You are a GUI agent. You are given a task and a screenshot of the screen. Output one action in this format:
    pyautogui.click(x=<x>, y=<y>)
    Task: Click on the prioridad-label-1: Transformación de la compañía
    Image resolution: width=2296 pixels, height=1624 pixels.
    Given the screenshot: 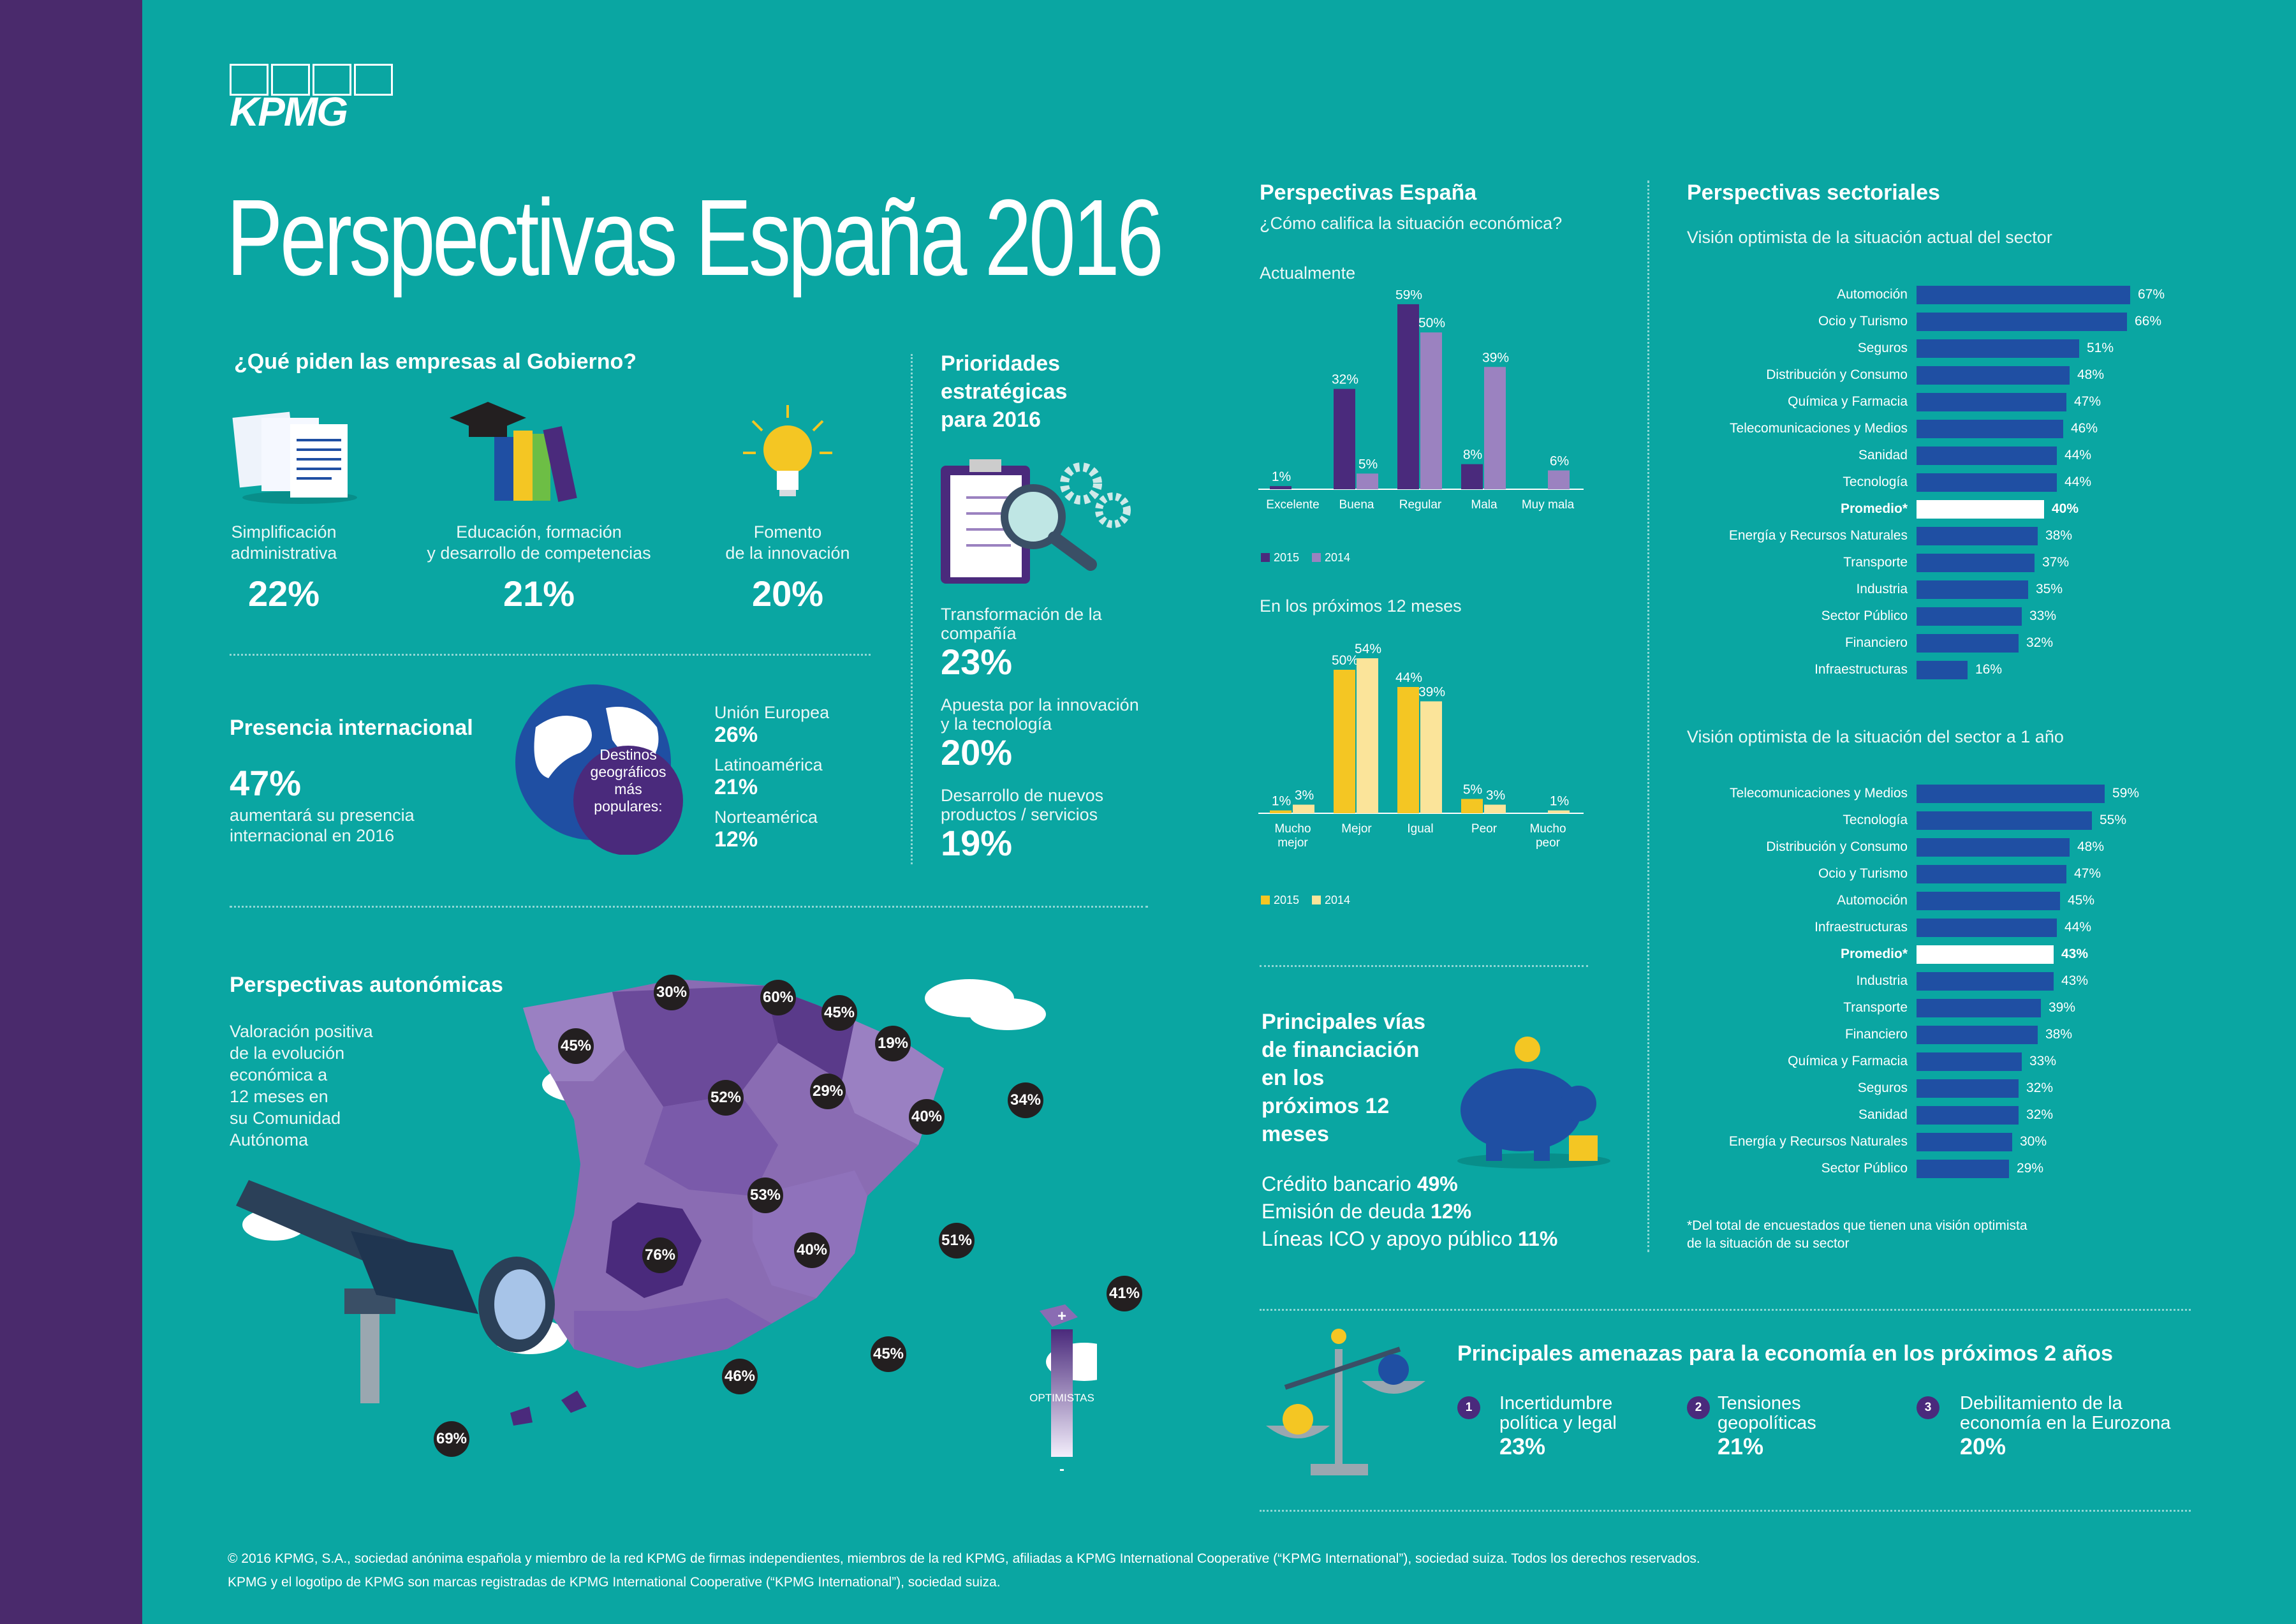 What is the action you would take?
    pyautogui.click(x=1021, y=624)
    